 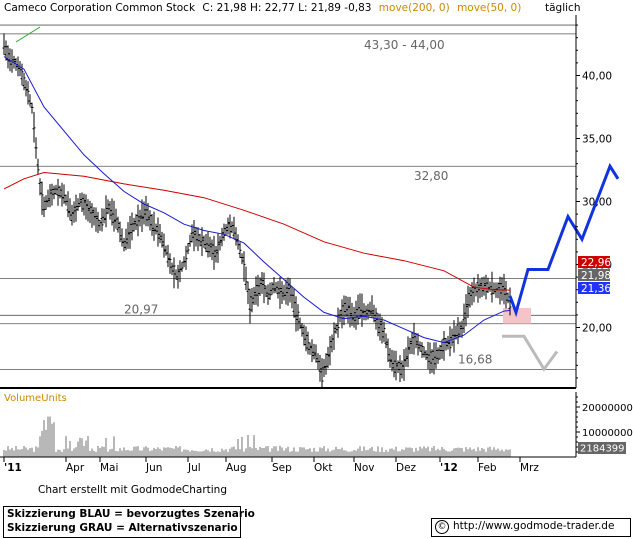 I want to click on time-tick-label: Okt, so click(x=323, y=468).